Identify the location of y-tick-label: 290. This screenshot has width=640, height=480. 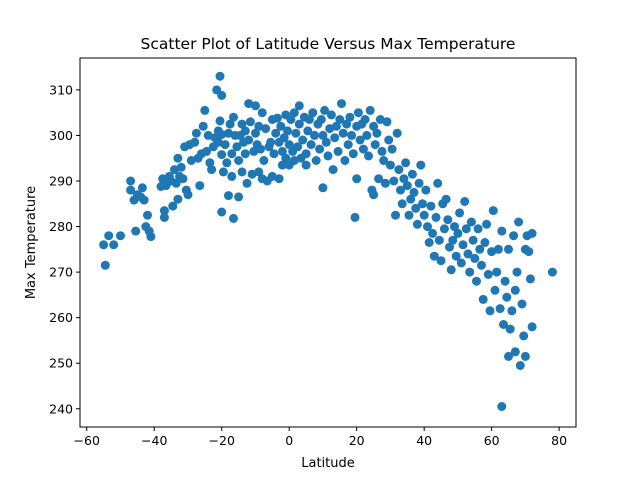
(61, 181).